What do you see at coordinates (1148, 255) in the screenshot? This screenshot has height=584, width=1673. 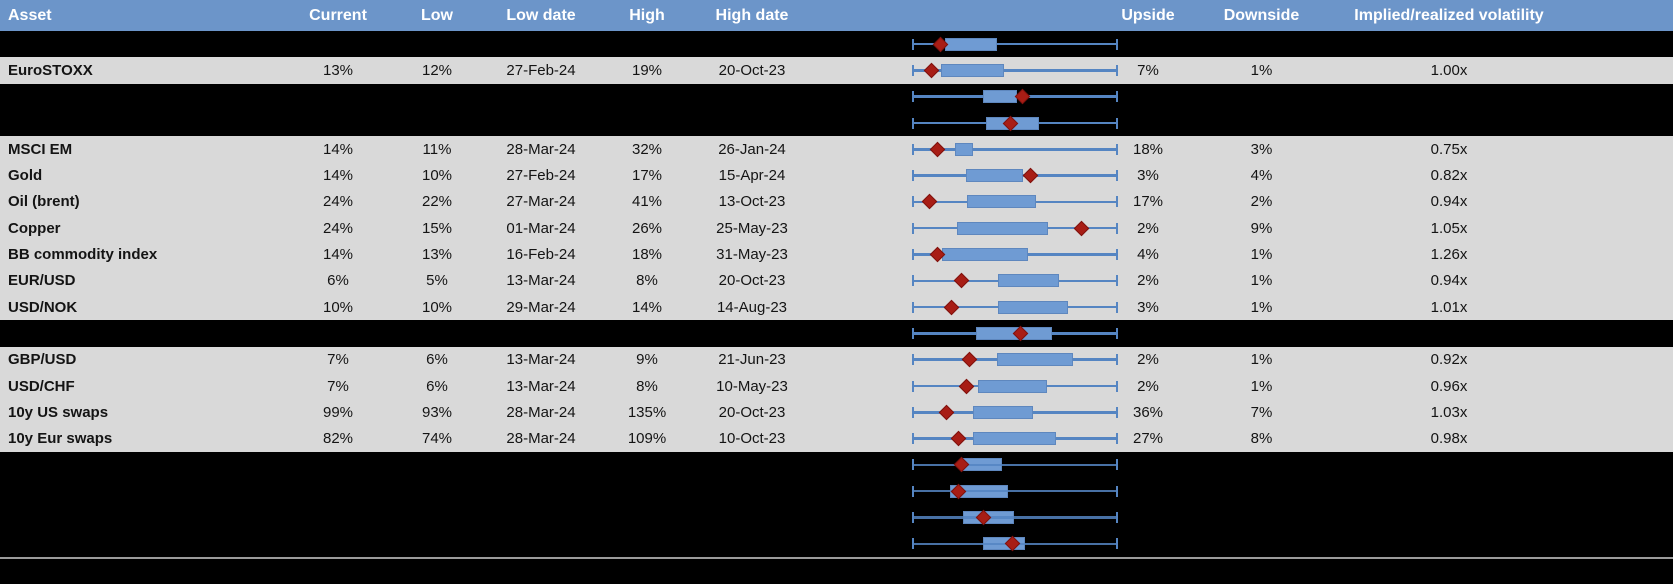 I see `upside-cell: 4%` at bounding box center [1148, 255].